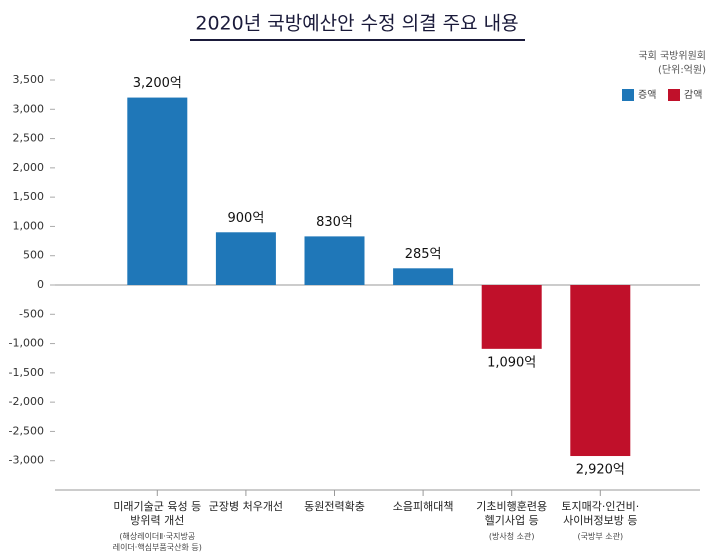 The width and height of the screenshot is (720, 559). I want to click on legend-label: 감액, so click(693, 95).